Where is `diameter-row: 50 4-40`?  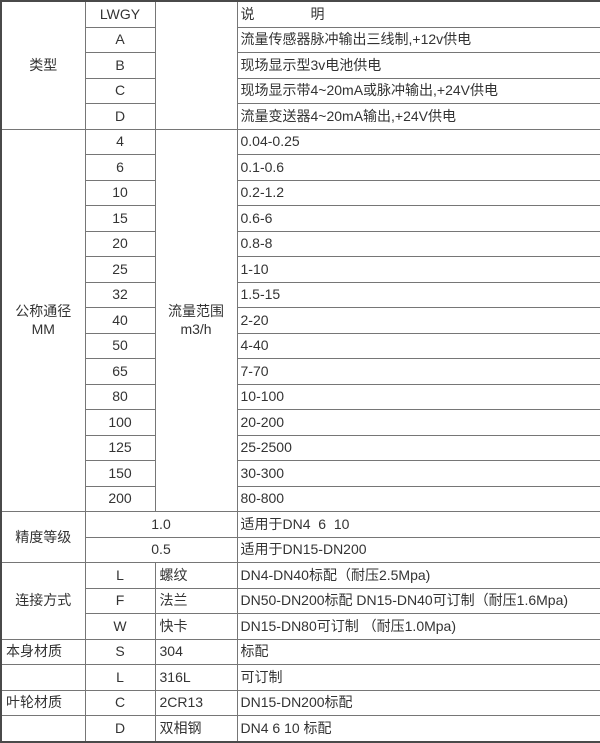 diameter-row: 50 4-40 is located at coordinates (300, 346).